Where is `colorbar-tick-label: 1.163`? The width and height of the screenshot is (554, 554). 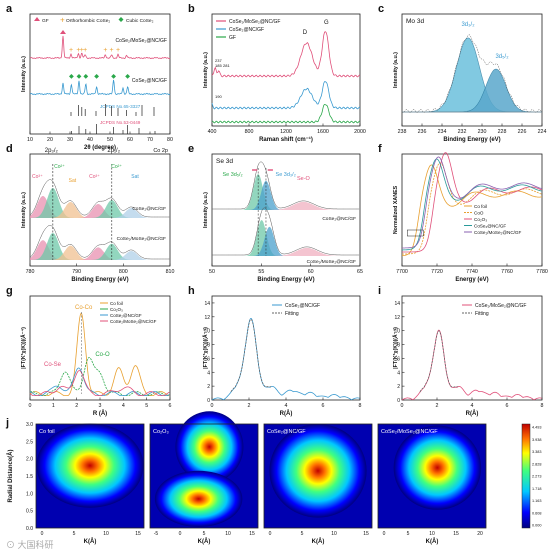 colorbar-tick-label: 1.163 is located at coordinates (537, 501).